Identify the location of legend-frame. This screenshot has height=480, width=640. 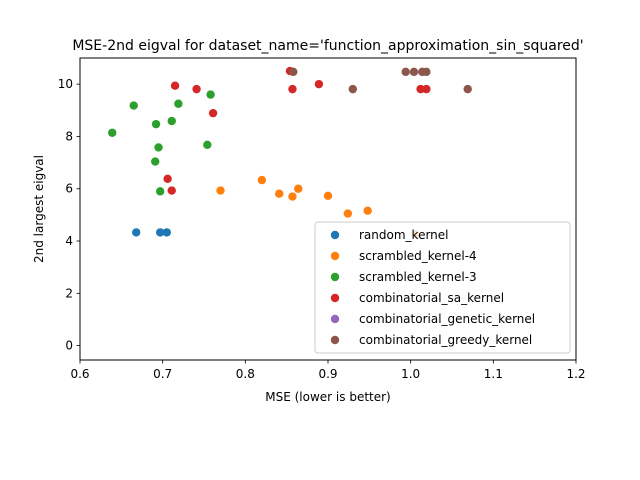
(442, 287).